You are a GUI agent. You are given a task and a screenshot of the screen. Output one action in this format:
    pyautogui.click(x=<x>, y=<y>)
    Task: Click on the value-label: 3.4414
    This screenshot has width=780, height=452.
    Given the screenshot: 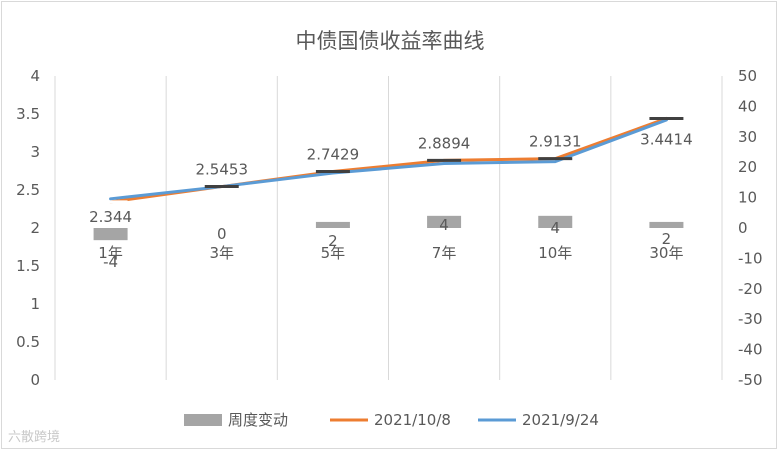 What is the action you would take?
    pyautogui.click(x=666, y=139)
    